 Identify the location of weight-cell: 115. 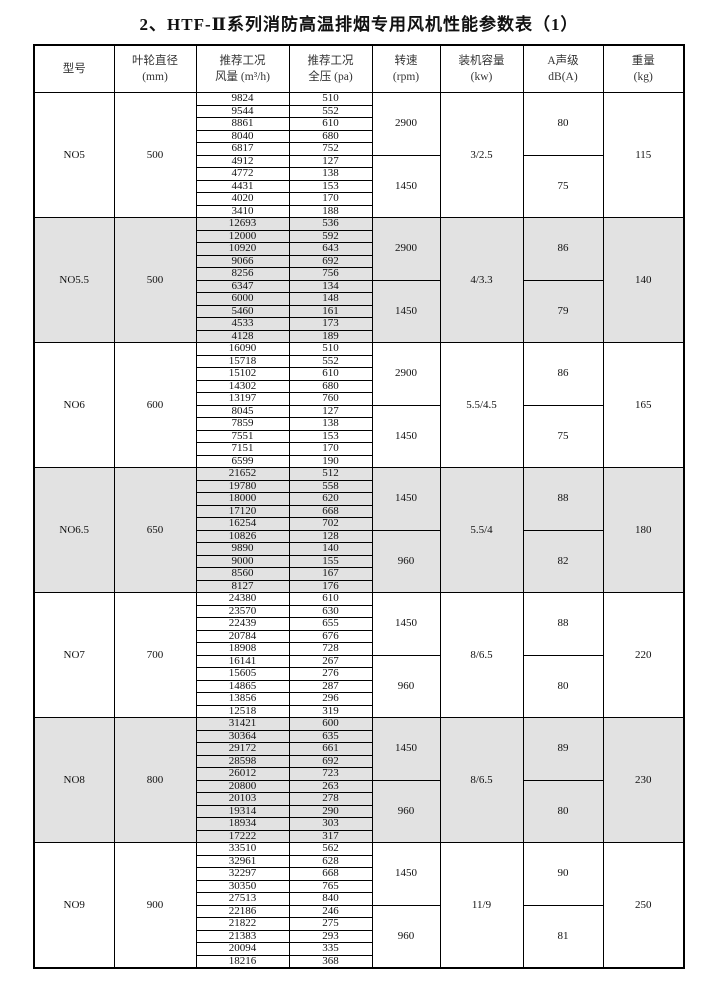
(643, 155).